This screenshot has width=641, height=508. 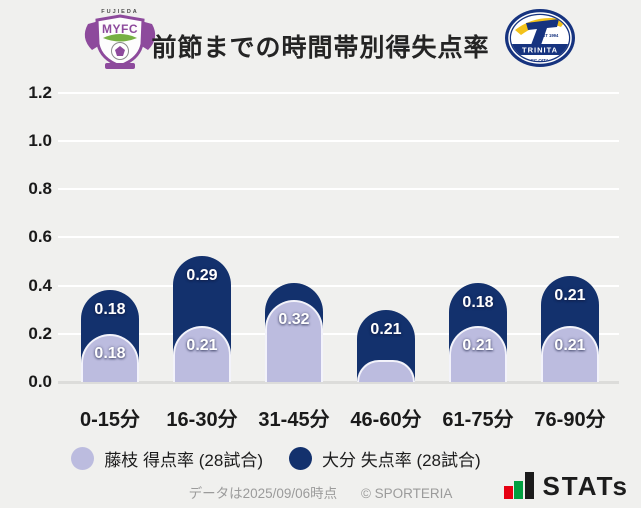 I want to click on legend-label-oita: 大分 失点率 (28試合), so click(x=401, y=460).